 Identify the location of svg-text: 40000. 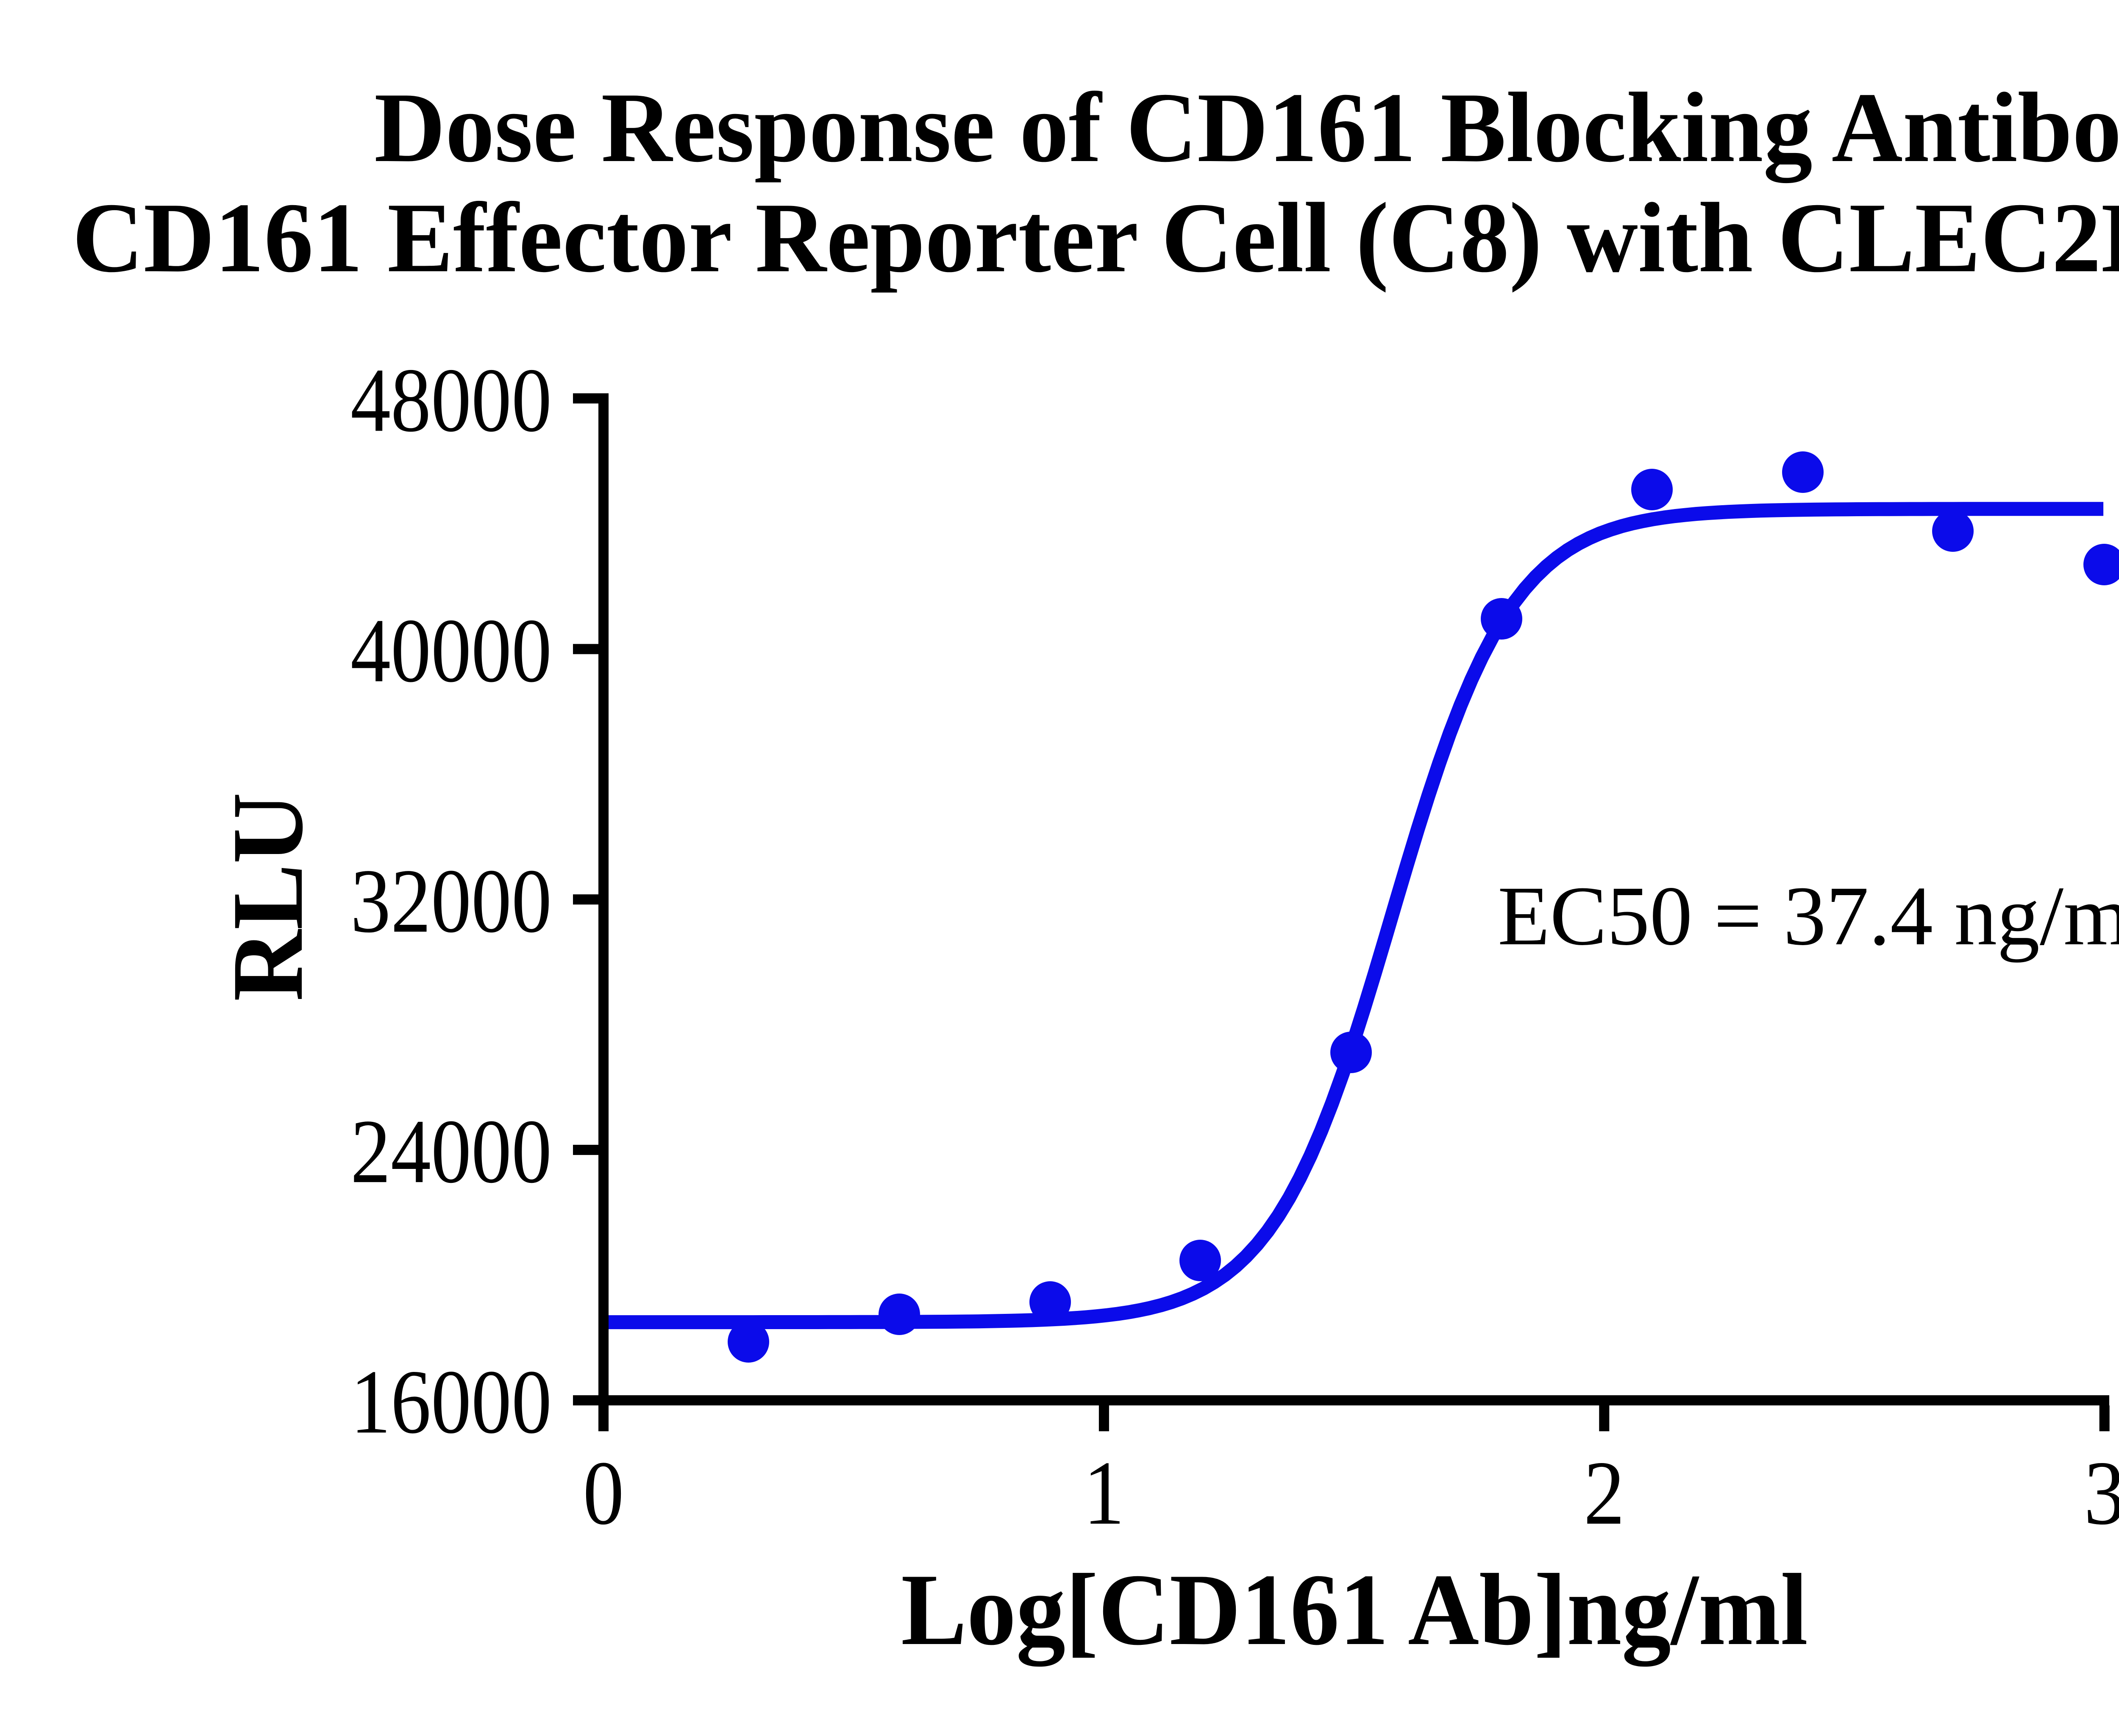
(451, 650).